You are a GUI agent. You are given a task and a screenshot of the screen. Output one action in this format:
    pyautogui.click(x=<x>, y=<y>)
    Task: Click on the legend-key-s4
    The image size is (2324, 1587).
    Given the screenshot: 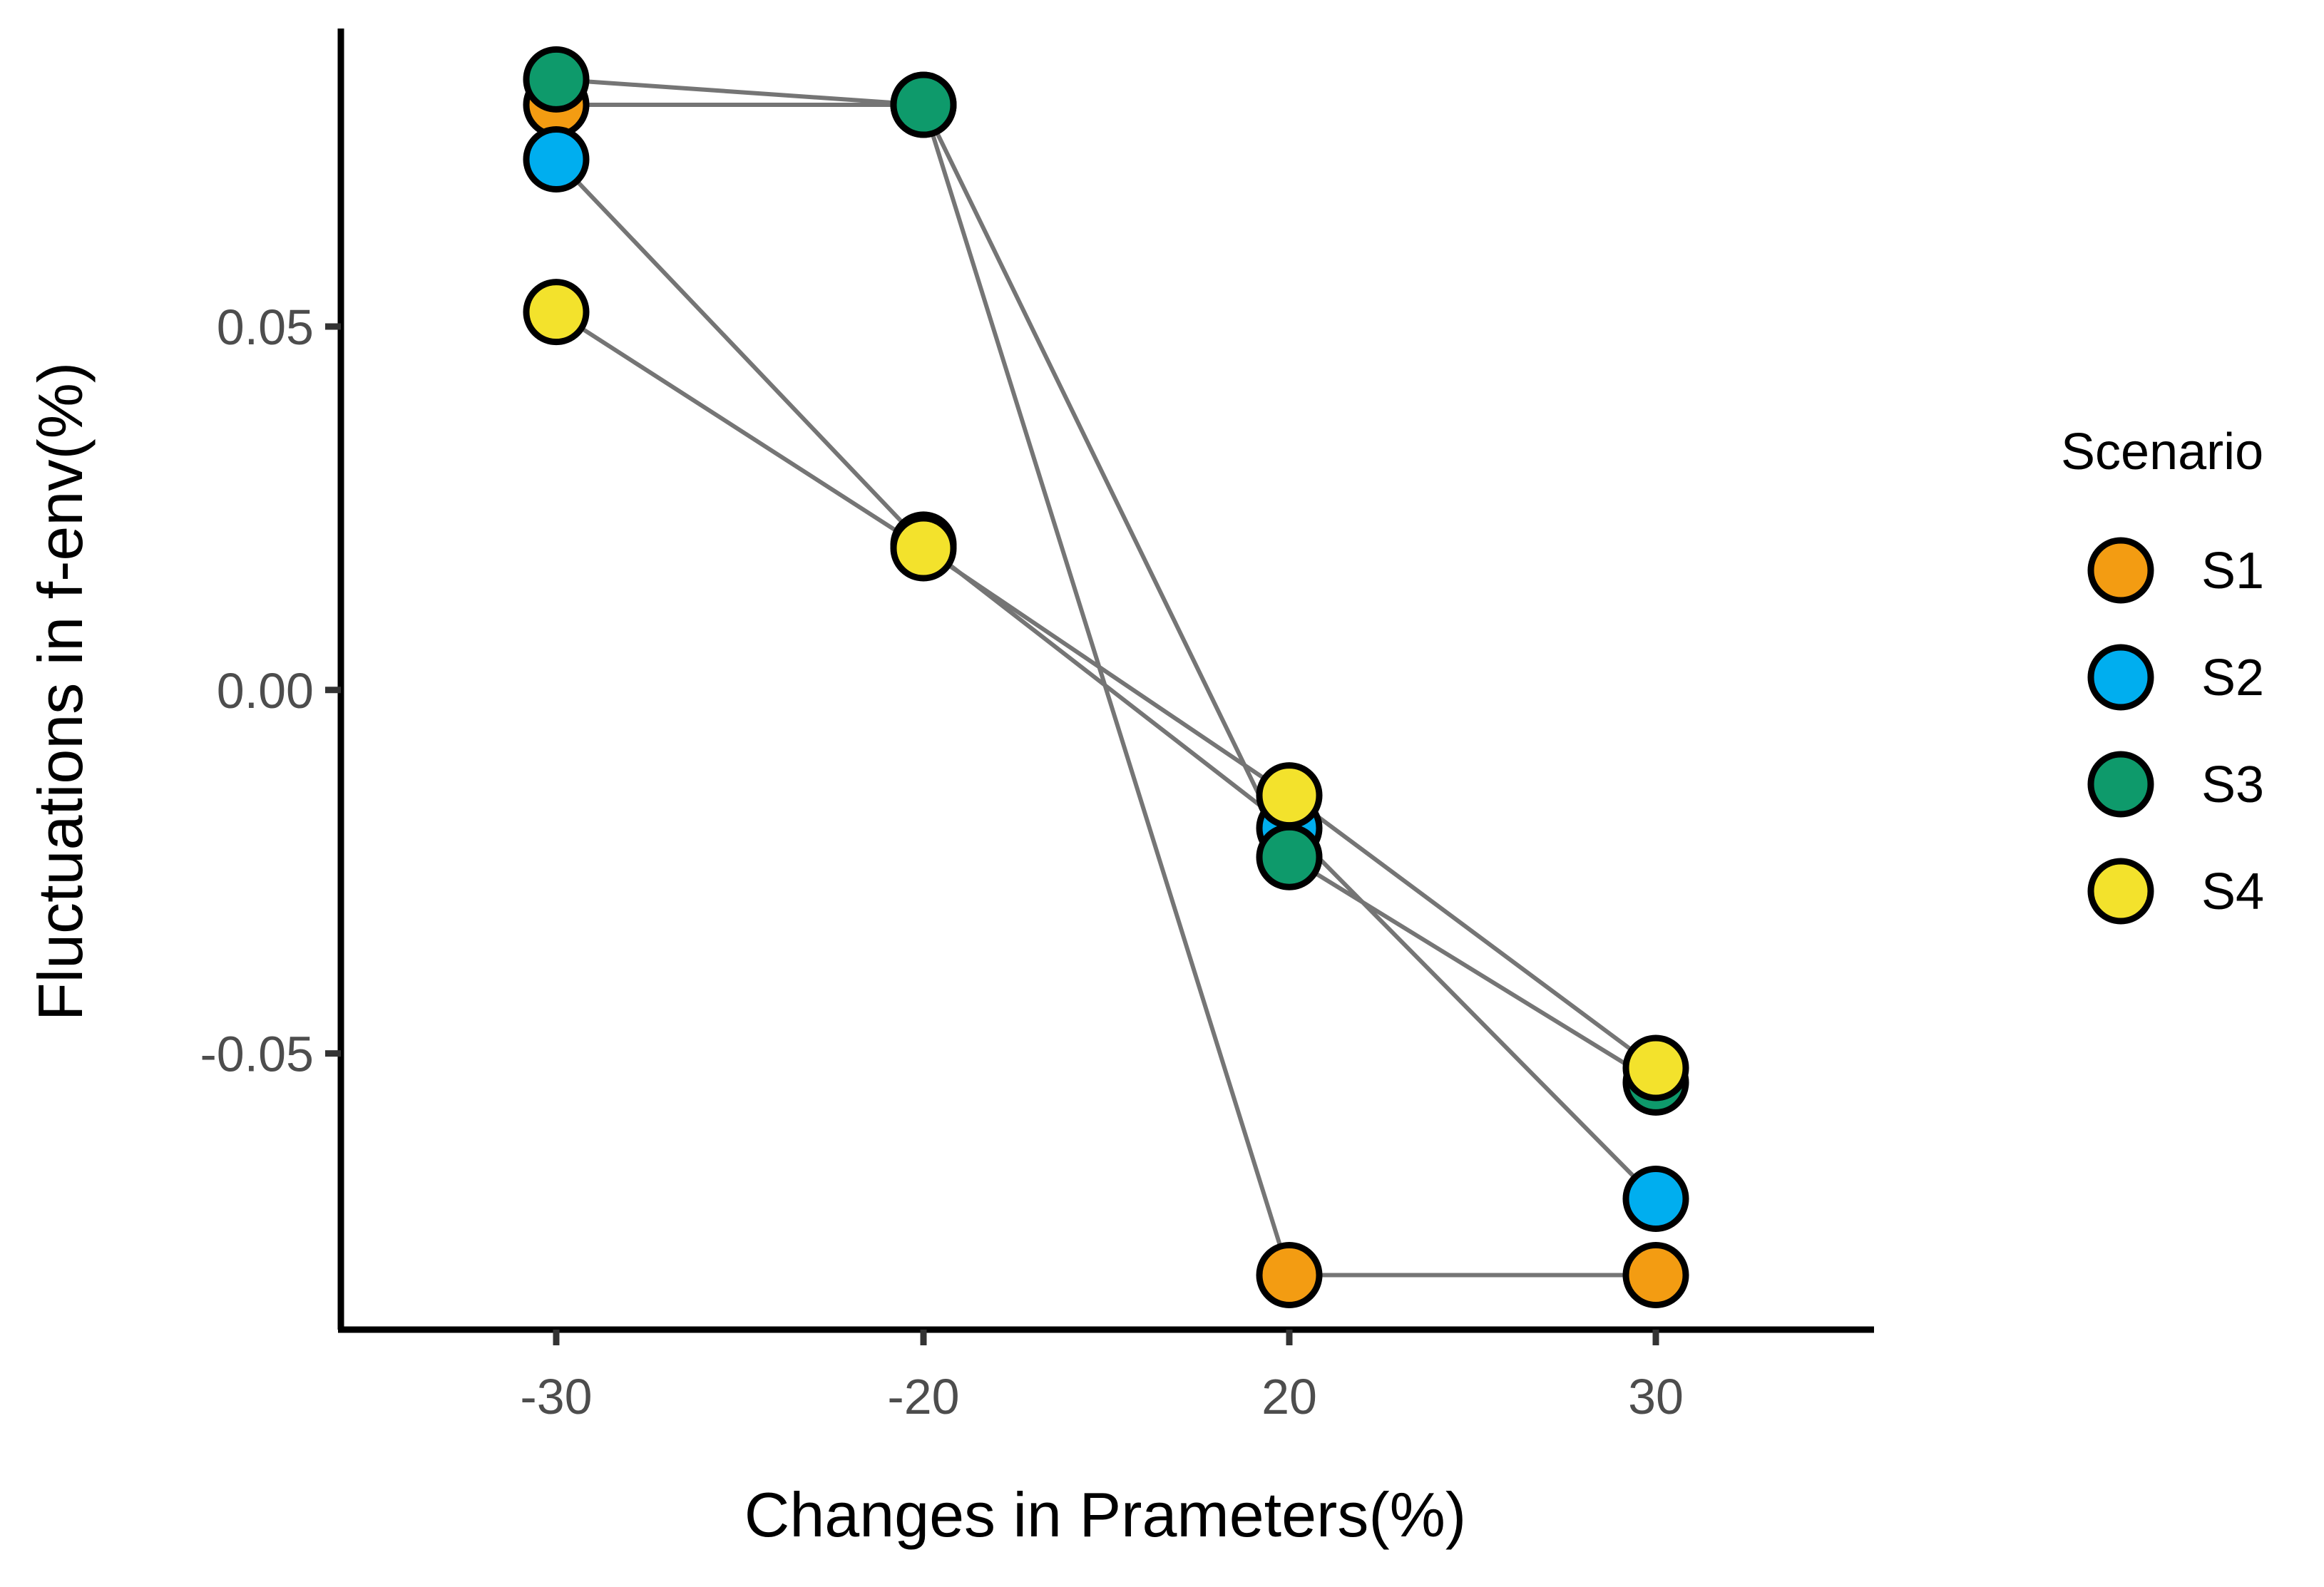 What is the action you would take?
    pyautogui.click(x=2120, y=892)
    